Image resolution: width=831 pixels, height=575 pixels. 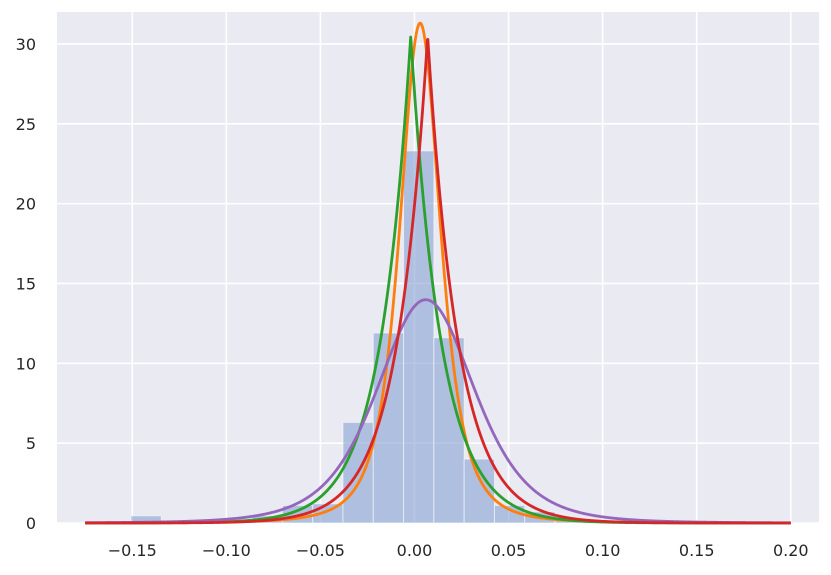 What do you see at coordinates (31, 523) in the screenshot?
I see `y-tick-label: 0` at bounding box center [31, 523].